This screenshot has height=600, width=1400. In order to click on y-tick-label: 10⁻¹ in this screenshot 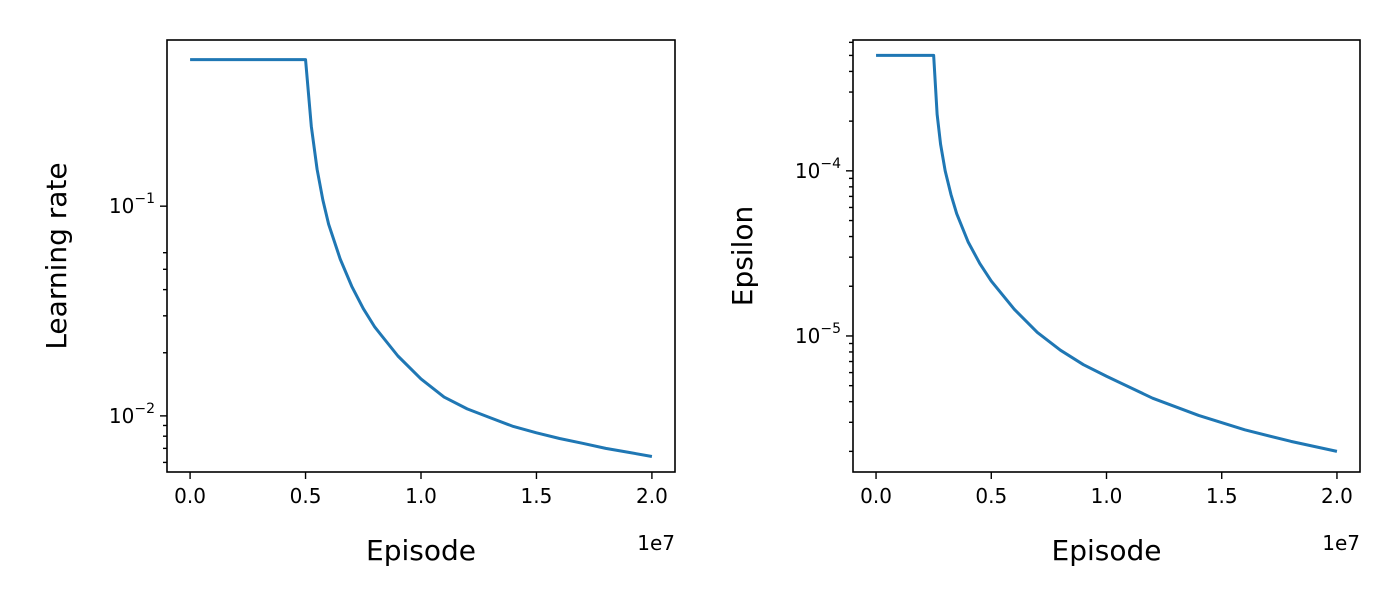, I will do `click(132, 204)`.